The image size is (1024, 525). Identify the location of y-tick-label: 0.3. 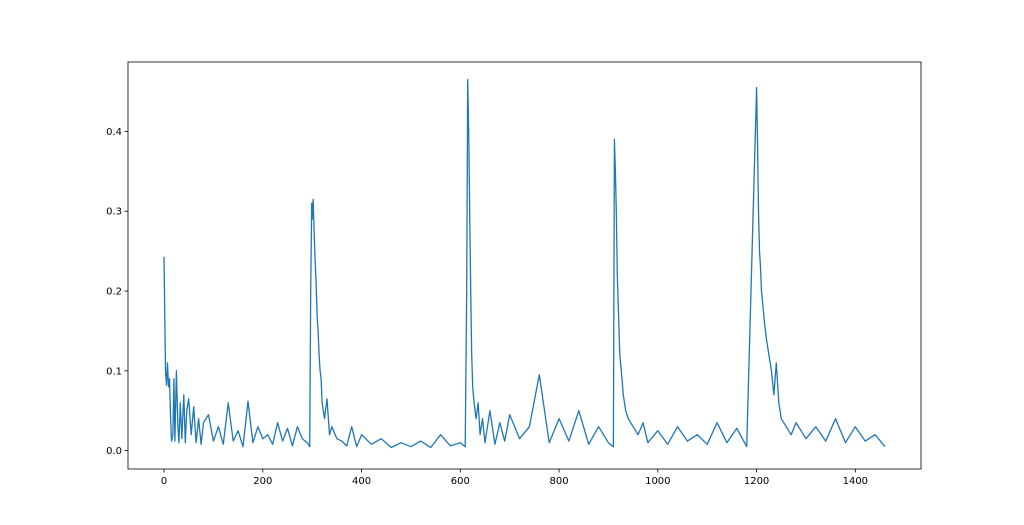
(114, 212).